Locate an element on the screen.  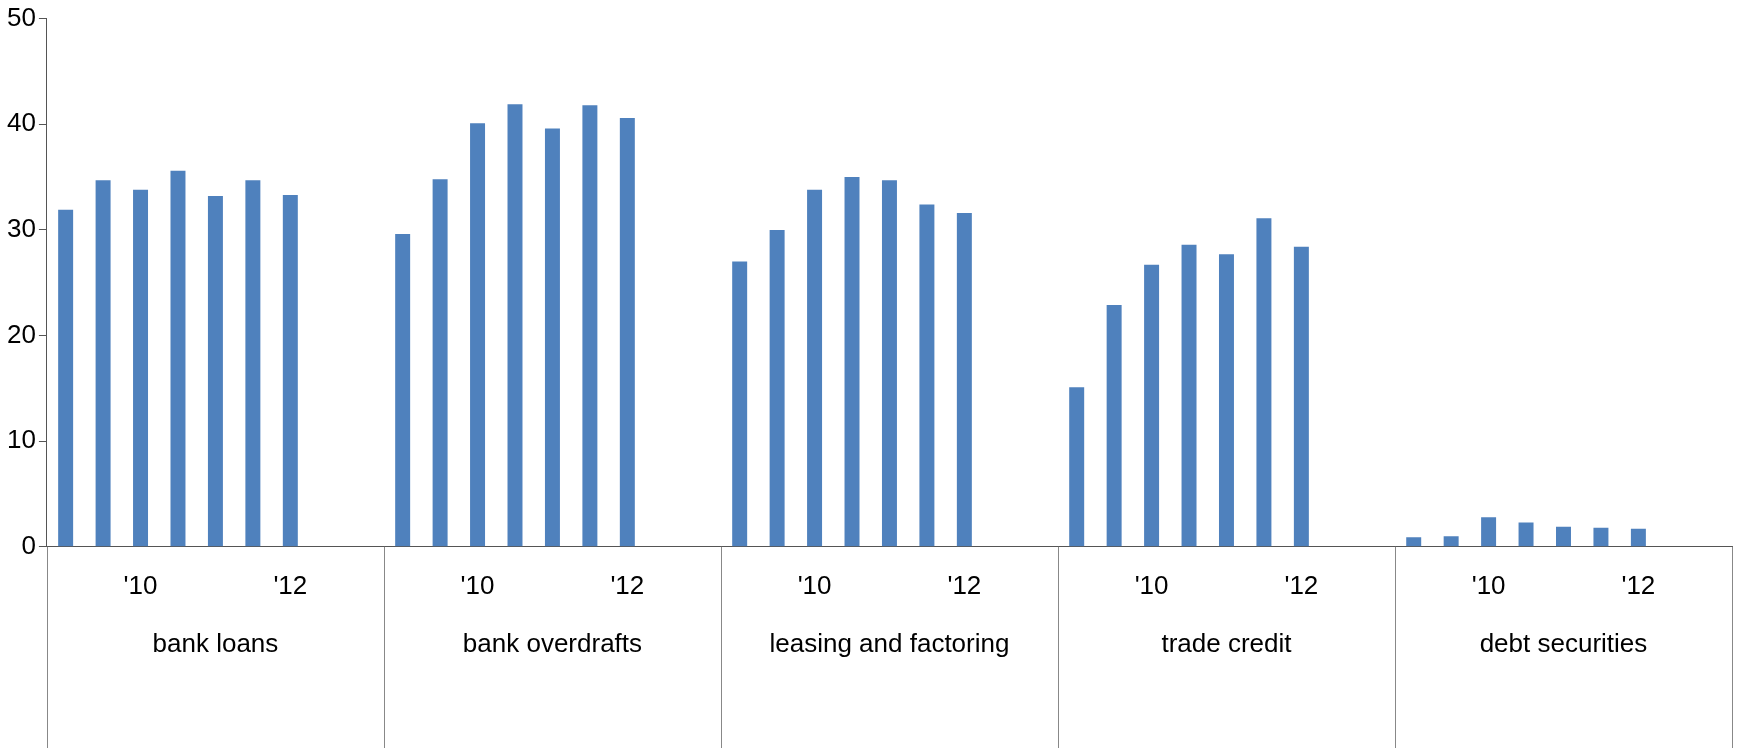
x-tick-label: bank loans is located at coordinates (215, 642).